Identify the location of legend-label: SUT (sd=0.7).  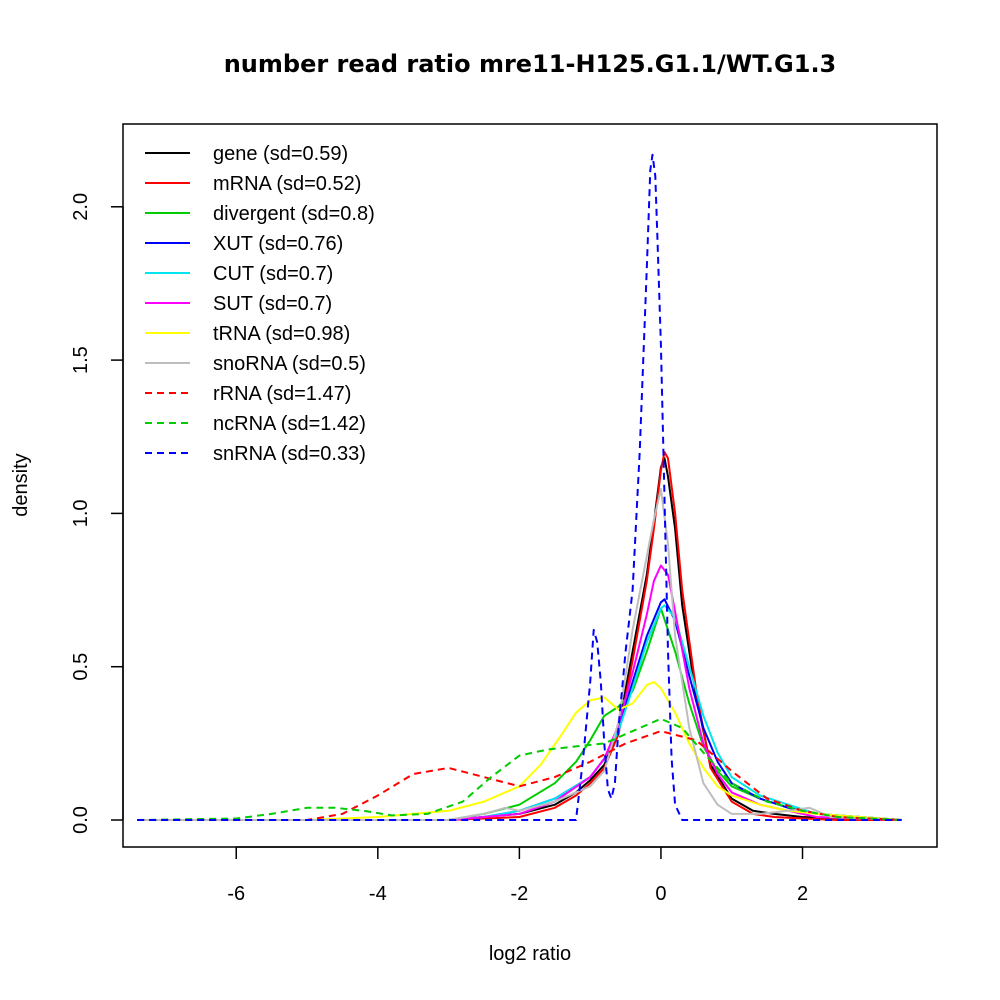
(272, 304).